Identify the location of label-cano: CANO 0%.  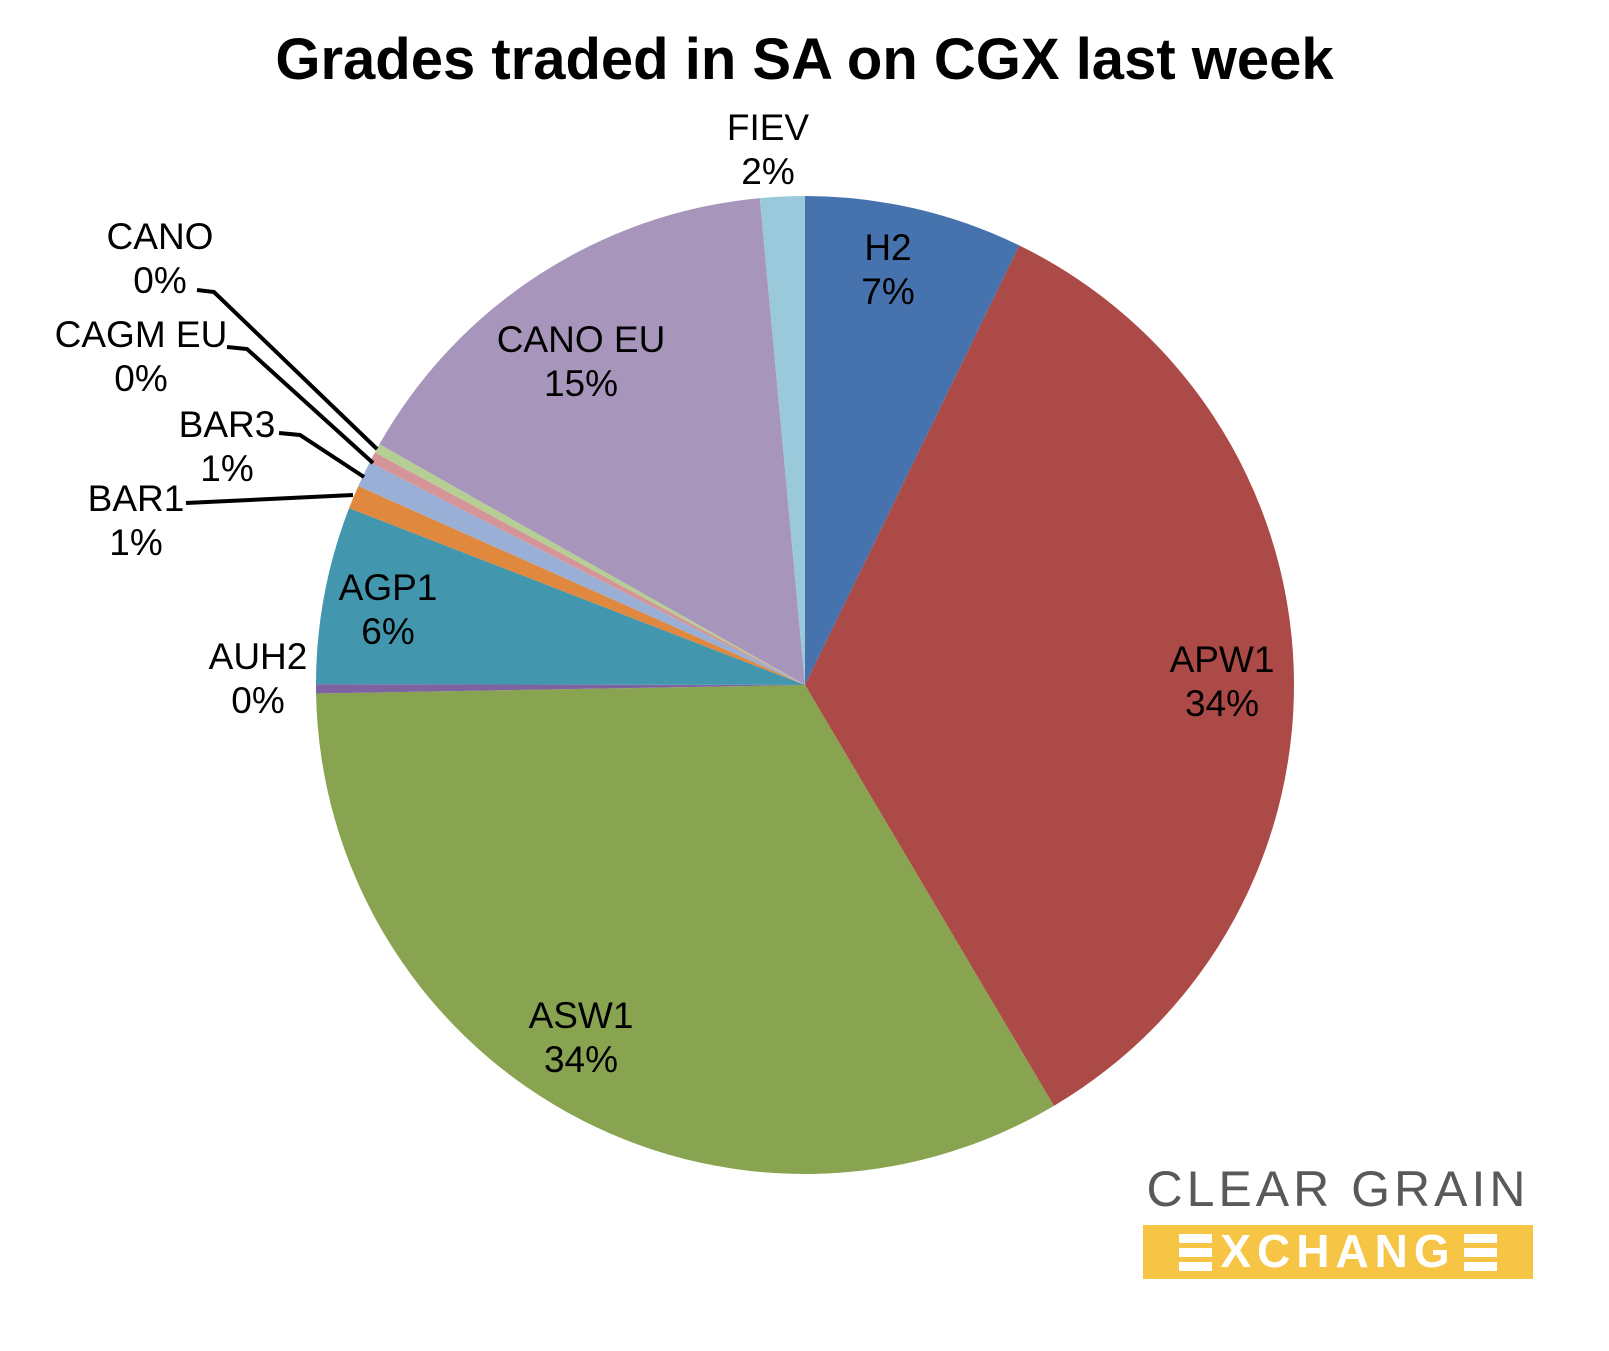
(160, 258).